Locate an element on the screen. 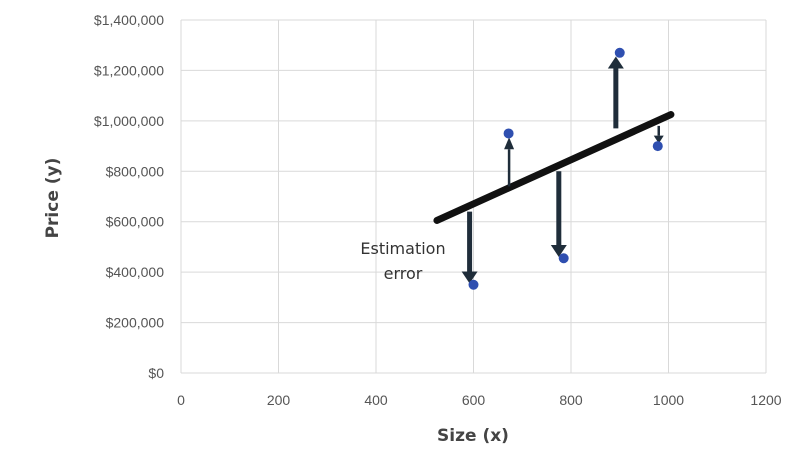 The width and height of the screenshot is (788, 463). data-points is located at coordinates (565, 168).